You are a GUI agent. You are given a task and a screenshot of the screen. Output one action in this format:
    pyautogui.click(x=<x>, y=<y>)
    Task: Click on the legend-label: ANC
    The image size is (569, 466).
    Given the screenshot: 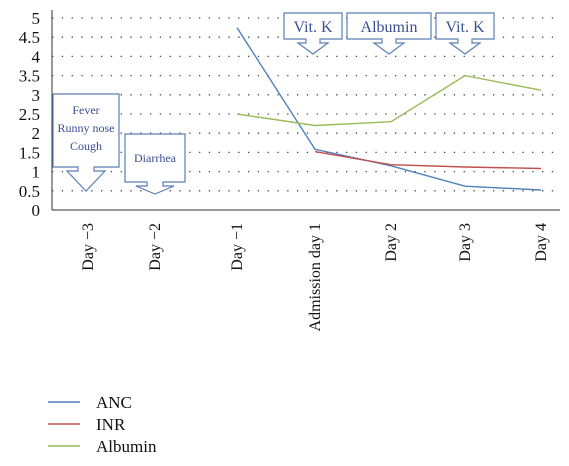 What is the action you would take?
    pyautogui.click(x=114, y=402)
    